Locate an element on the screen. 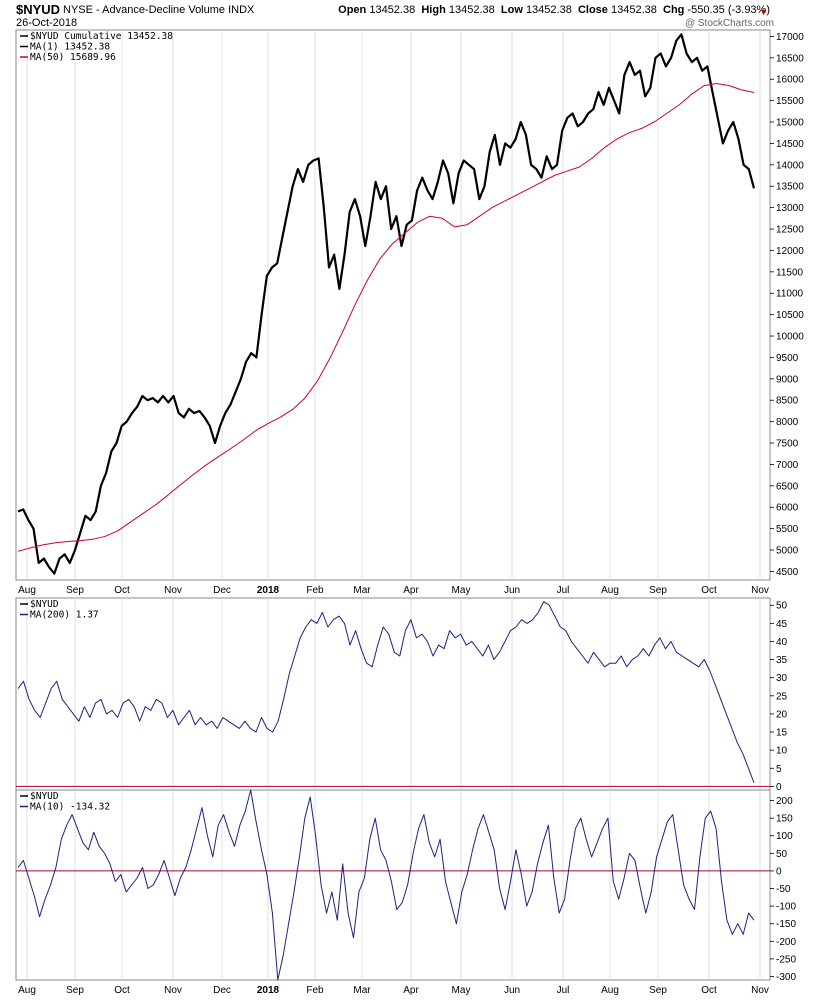 The width and height of the screenshot is (820, 1000). y-tick-label: 40 is located at coordinates (782, 642).